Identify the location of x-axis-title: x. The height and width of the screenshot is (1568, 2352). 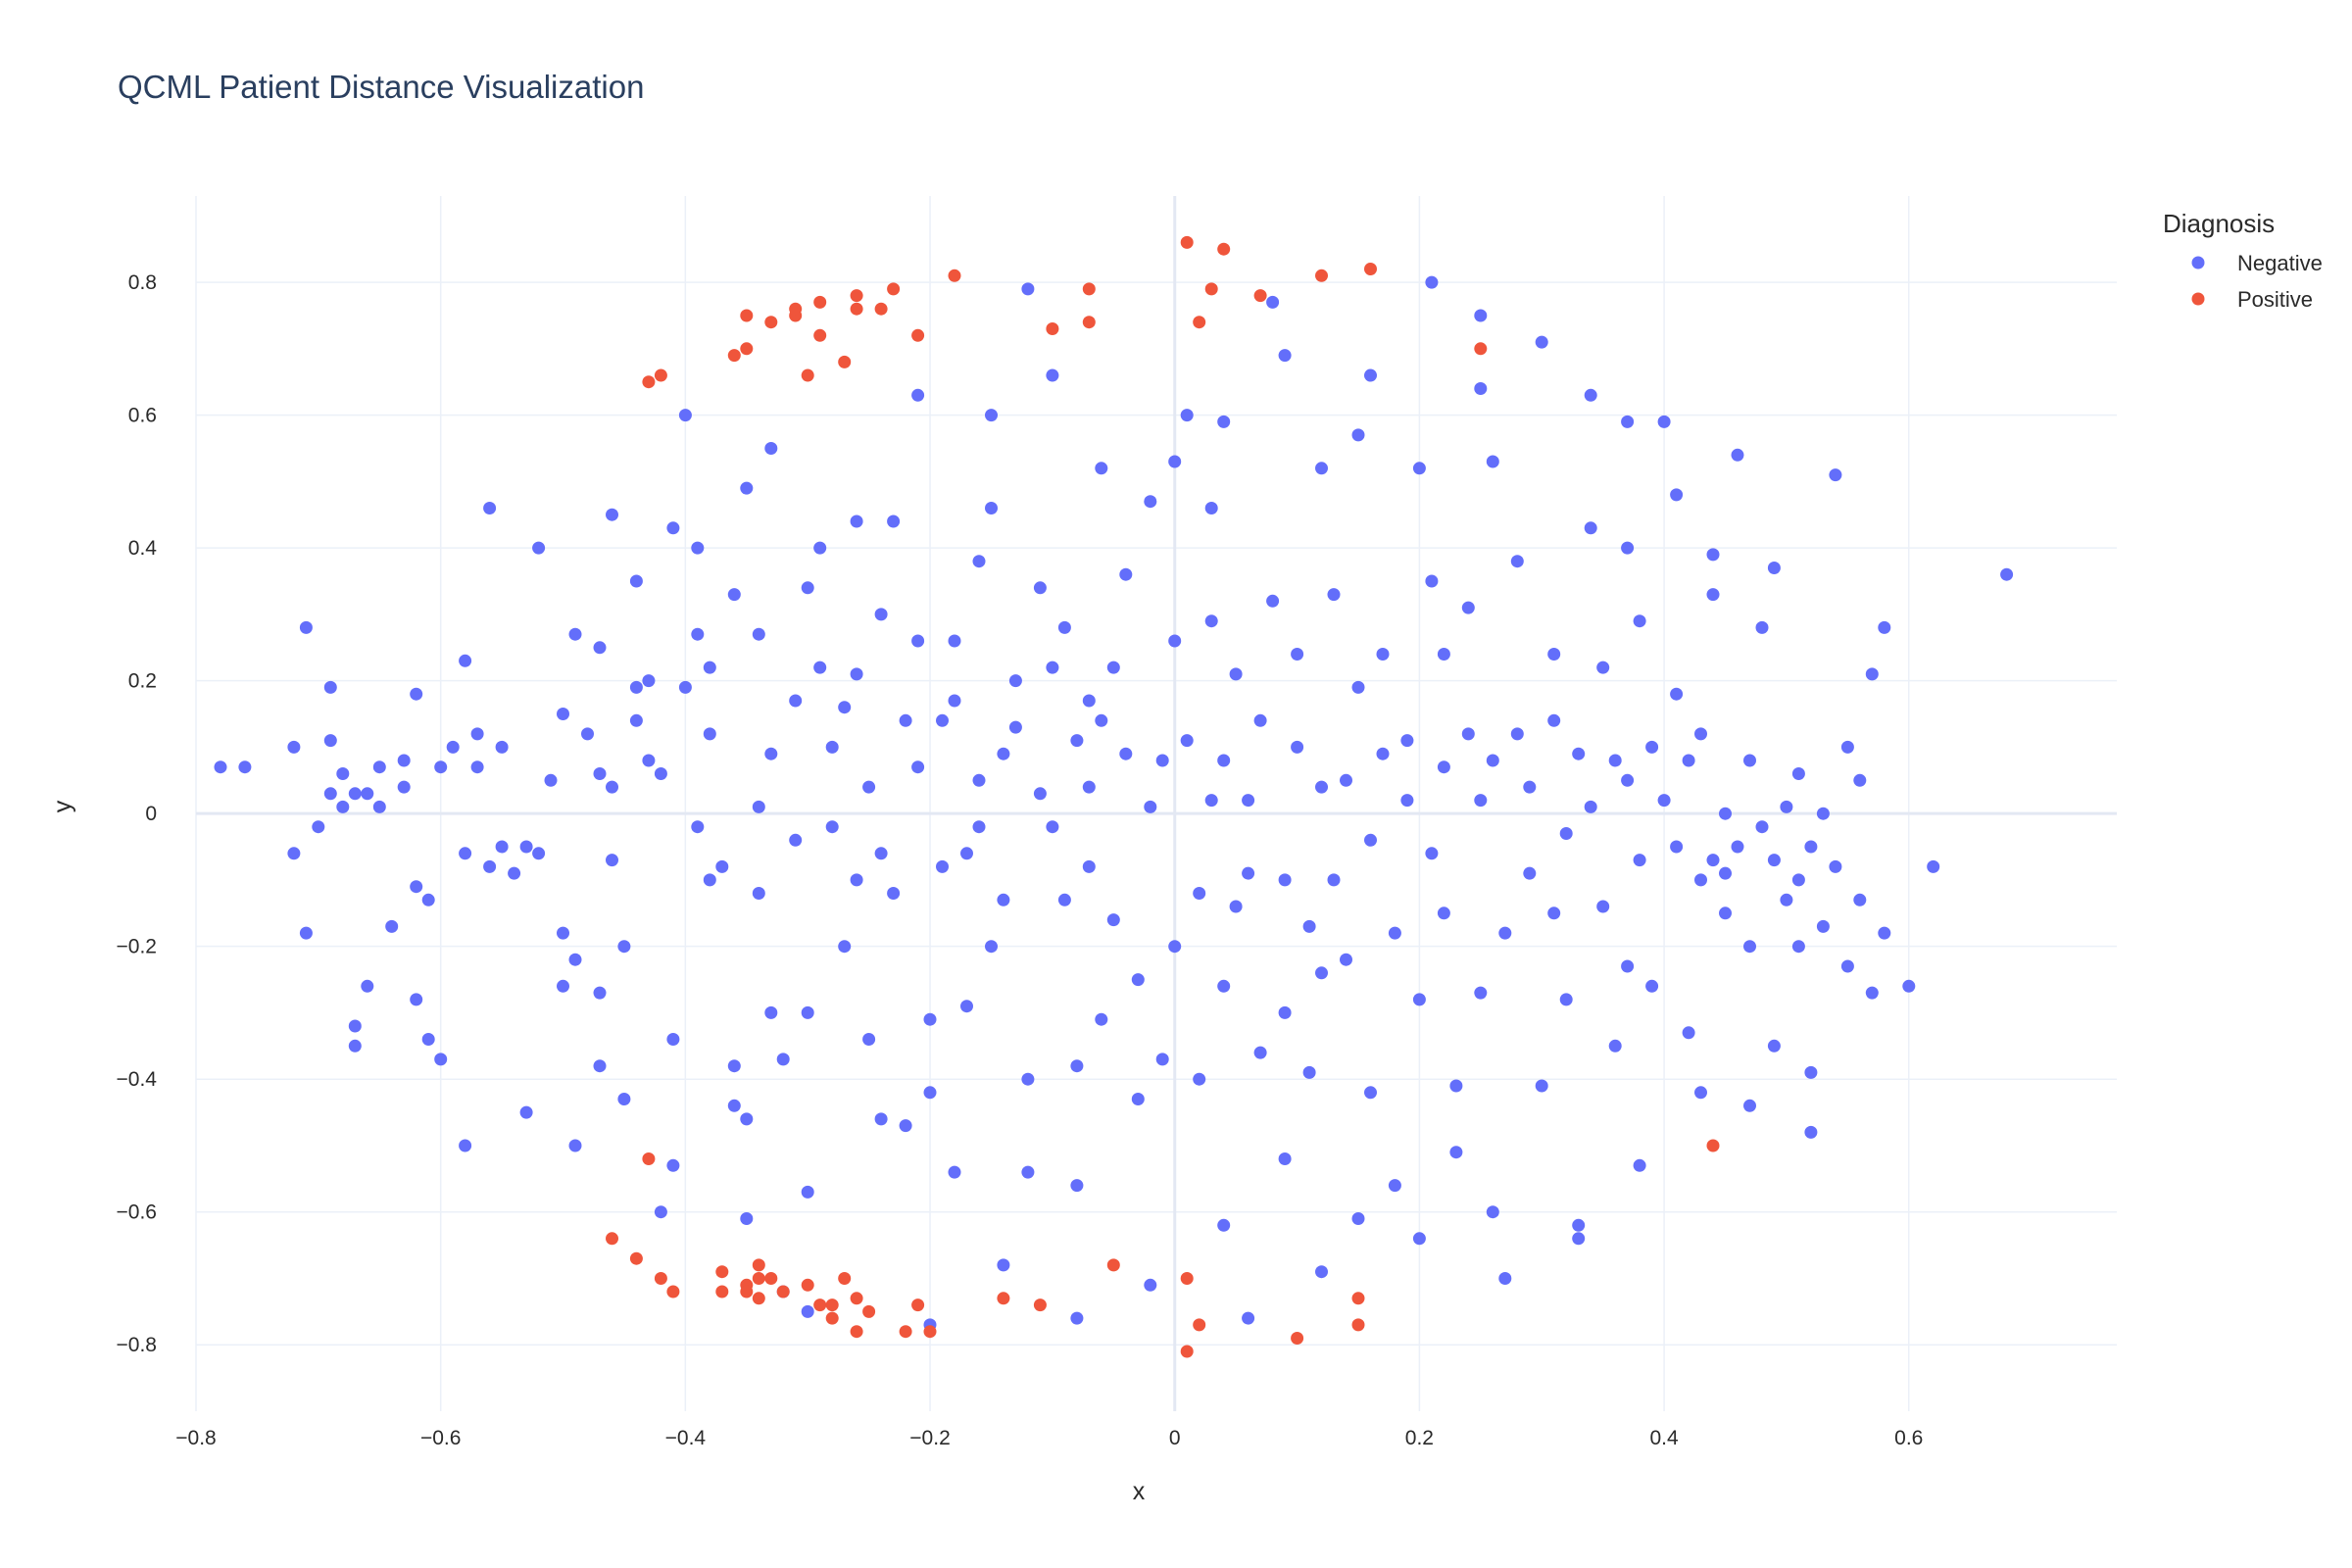
(1139, 1491).